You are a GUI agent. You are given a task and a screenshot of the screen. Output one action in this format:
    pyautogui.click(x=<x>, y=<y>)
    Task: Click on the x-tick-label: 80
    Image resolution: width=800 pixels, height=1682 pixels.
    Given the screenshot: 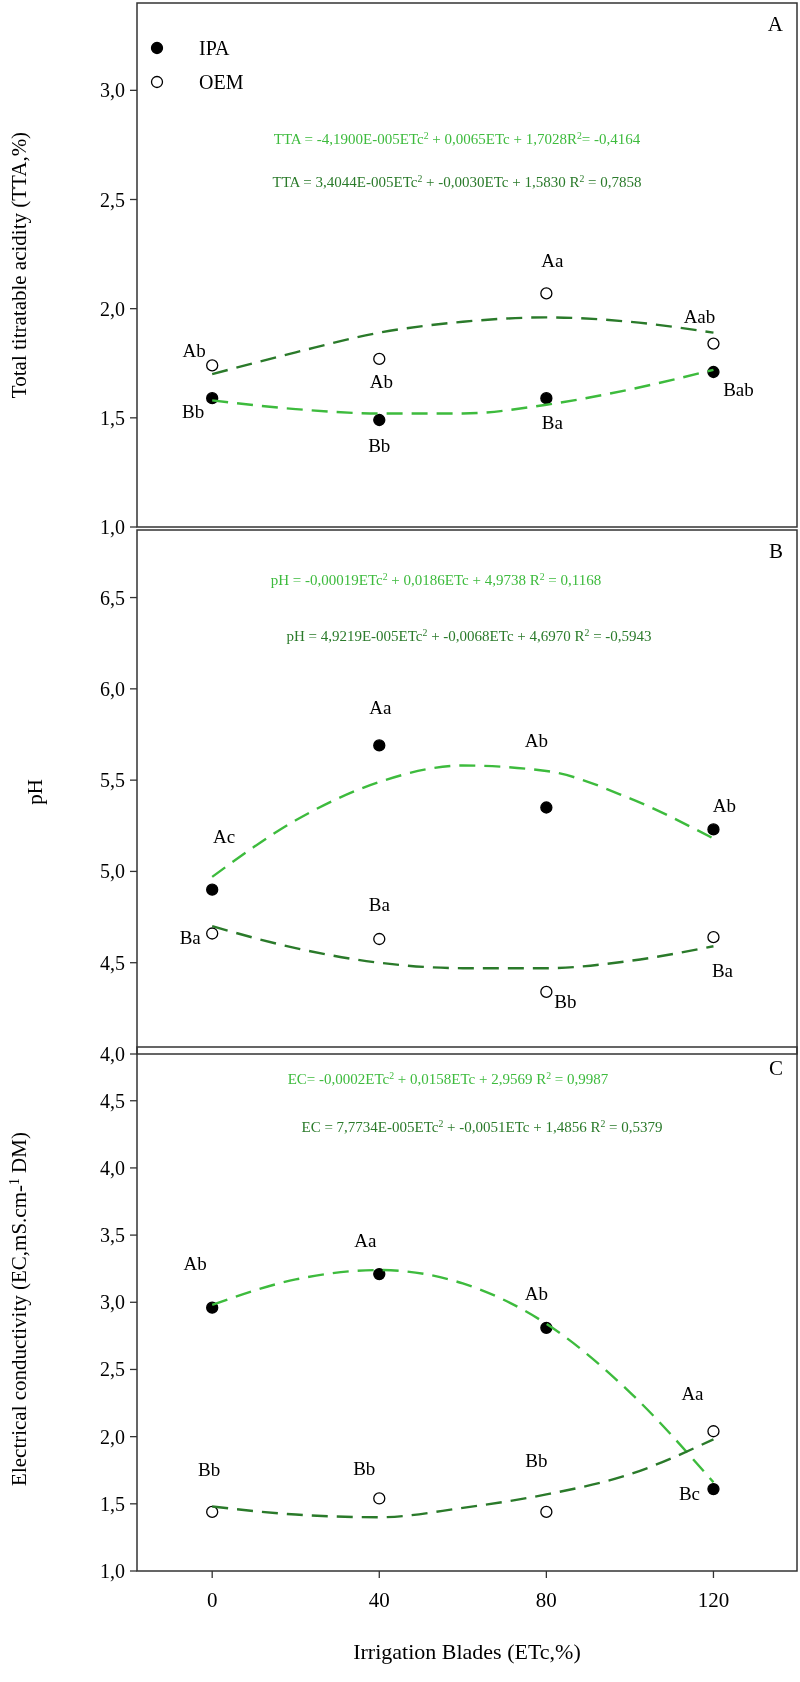 What is the action you would take?
    pyautogui.click(x=546, y=1600)
    